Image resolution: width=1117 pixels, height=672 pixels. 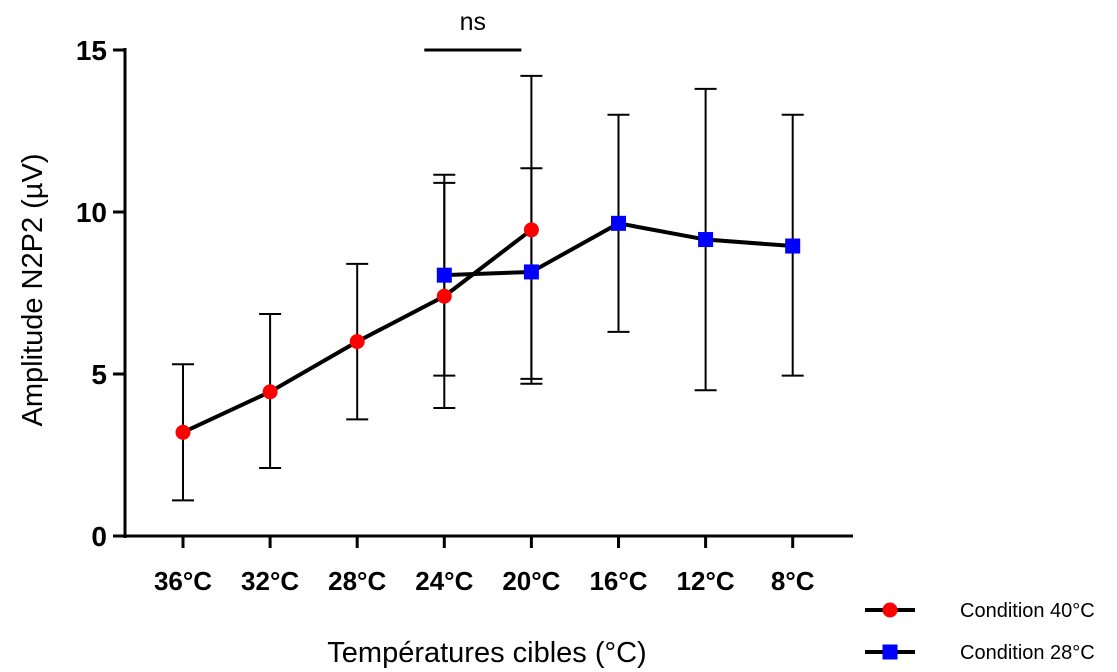 What do you see at coordinates (706, 581) in the screenshot?
I see `x-tick-label: 12°C` at bounding box center [706, 581].